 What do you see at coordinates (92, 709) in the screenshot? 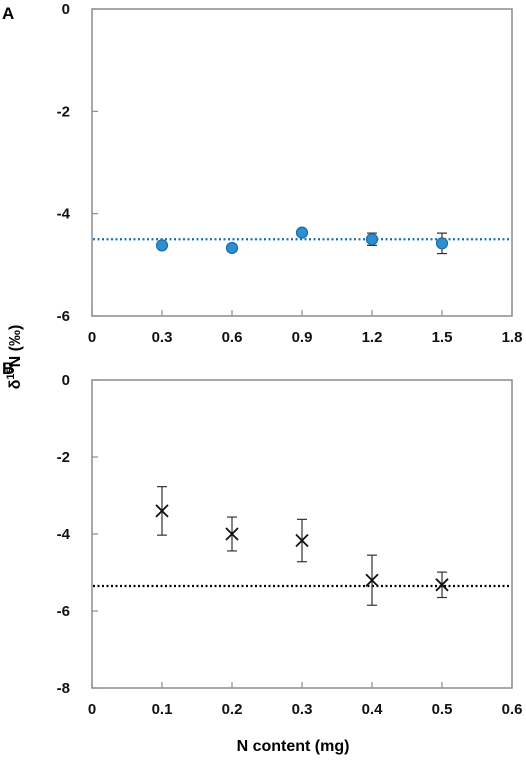
I see `panel-b-x-tick-label: 0` at bounding box center [92, 709].